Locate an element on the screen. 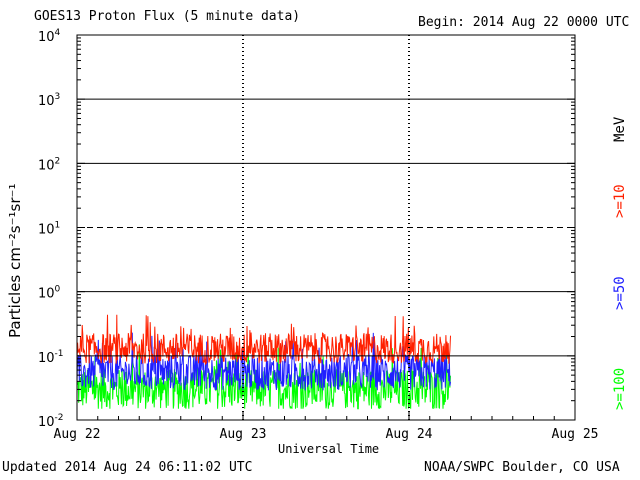  energy-unit-label: MeV is located at coordinates (620, 129).